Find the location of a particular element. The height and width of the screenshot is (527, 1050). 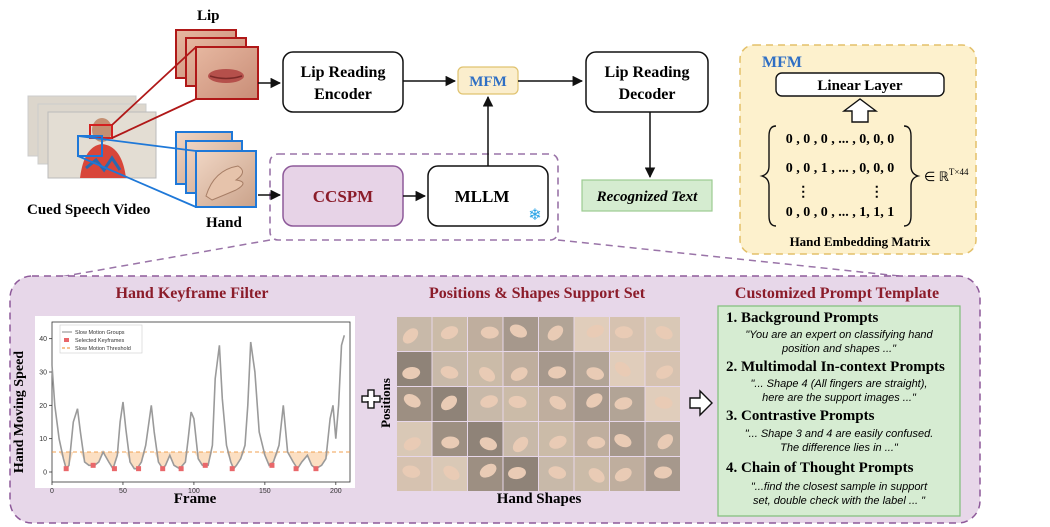

matrix-dim: ∈ ℝT×44 is located at coordinates (946, 175).